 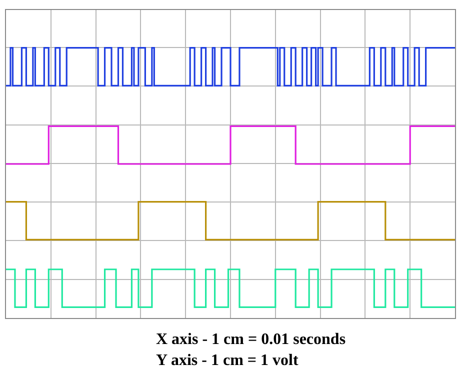 What do you see at coordinates (251, 339) in the screenshot?
I see `text: X axis - 1 cm = 0.01 seconds` at bounding box center [251, 339].